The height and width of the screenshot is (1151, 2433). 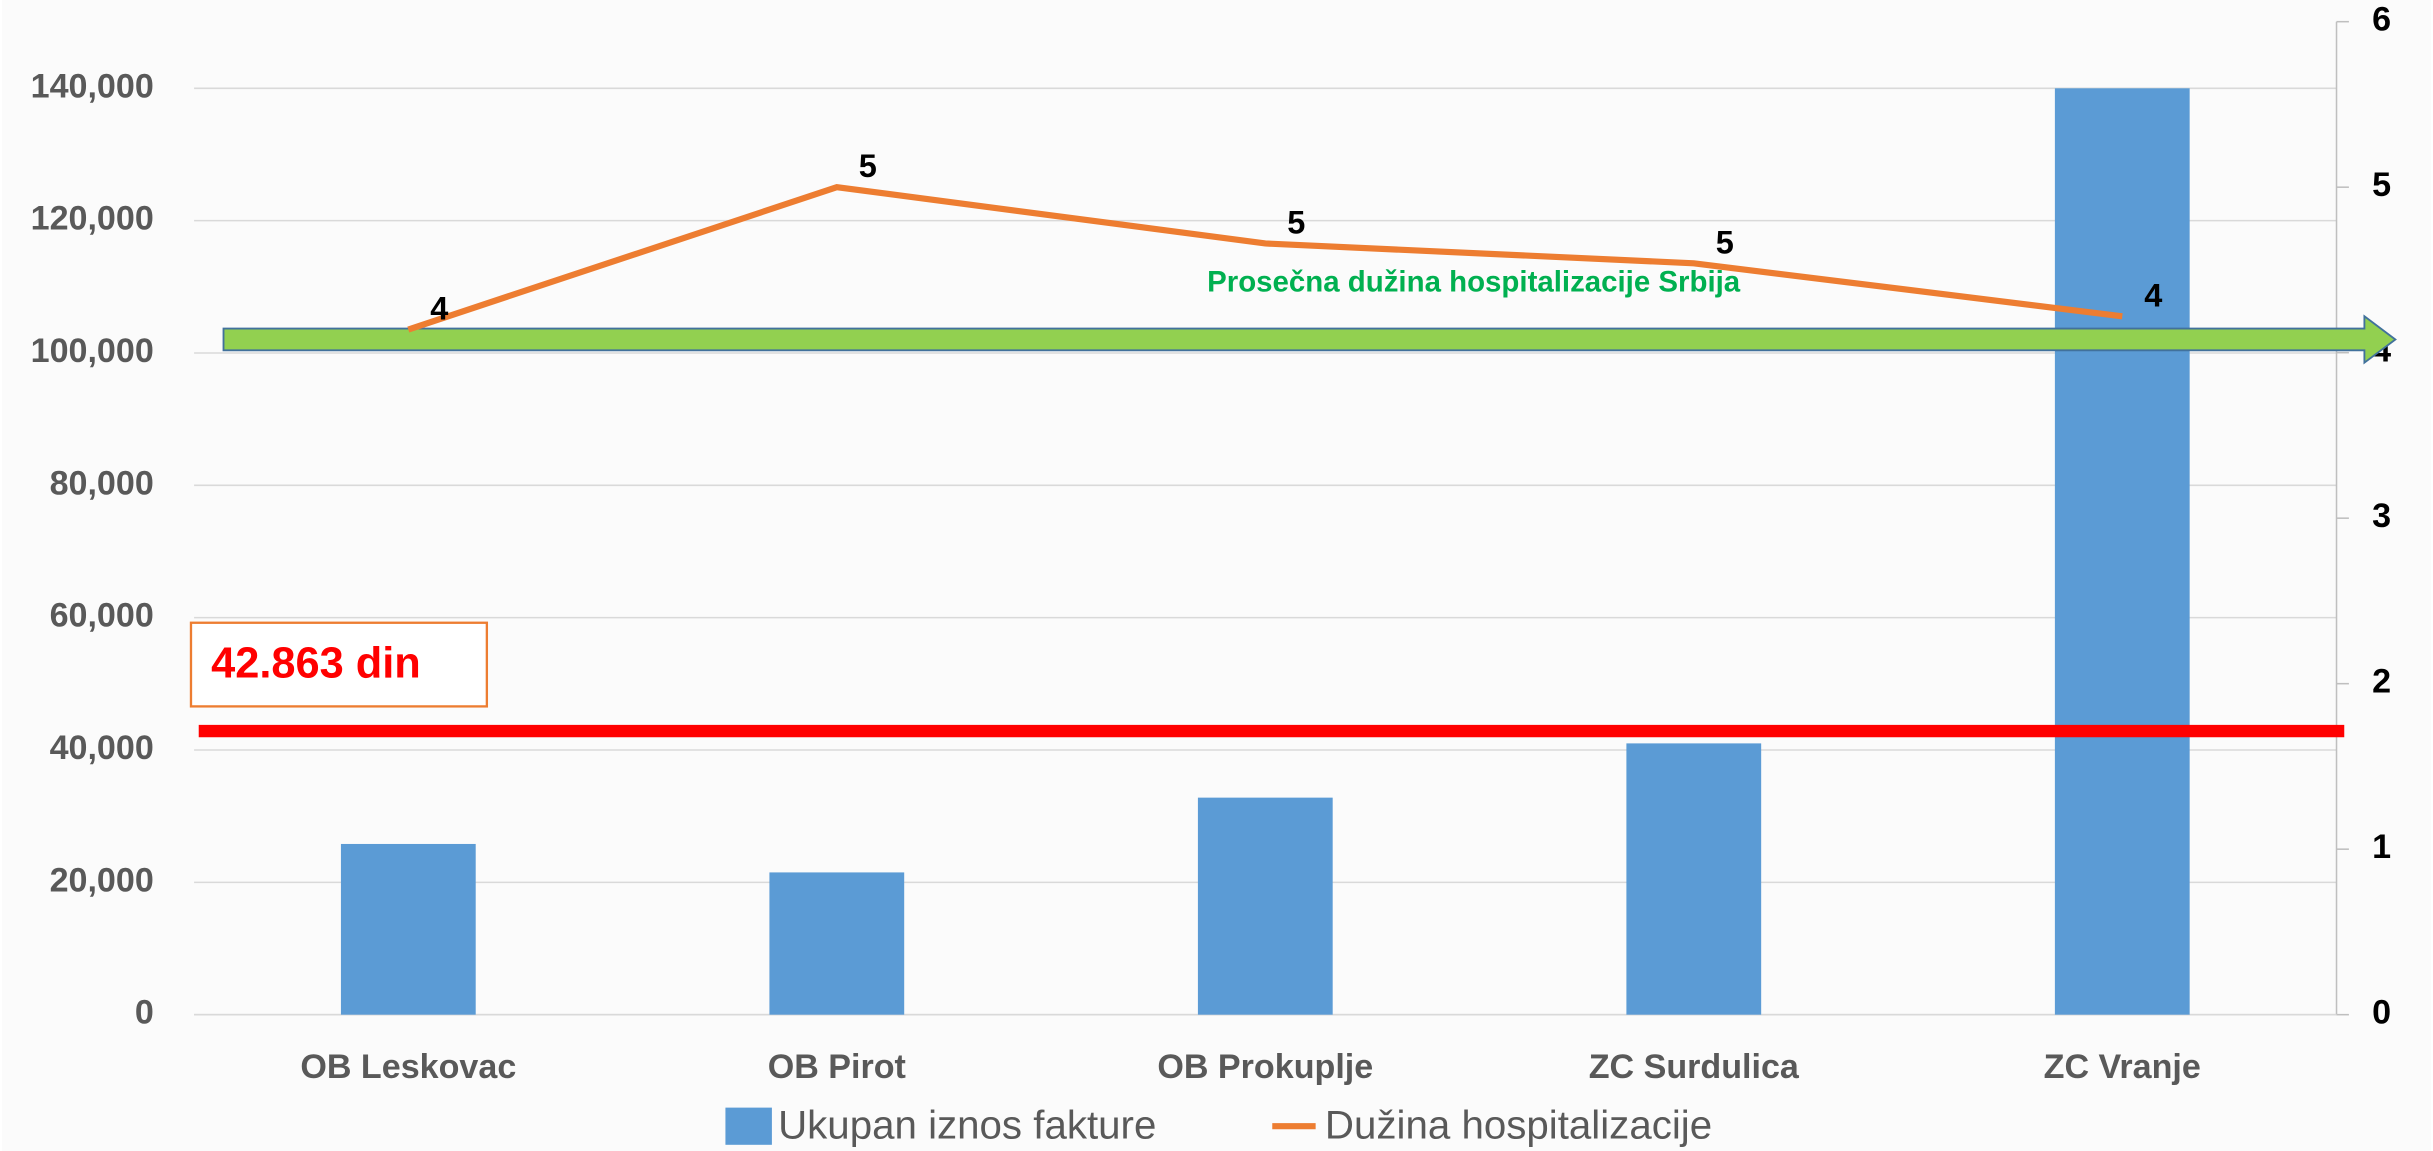 I want to click on y-tick-label: 80,000, so click(x=102, y=483).